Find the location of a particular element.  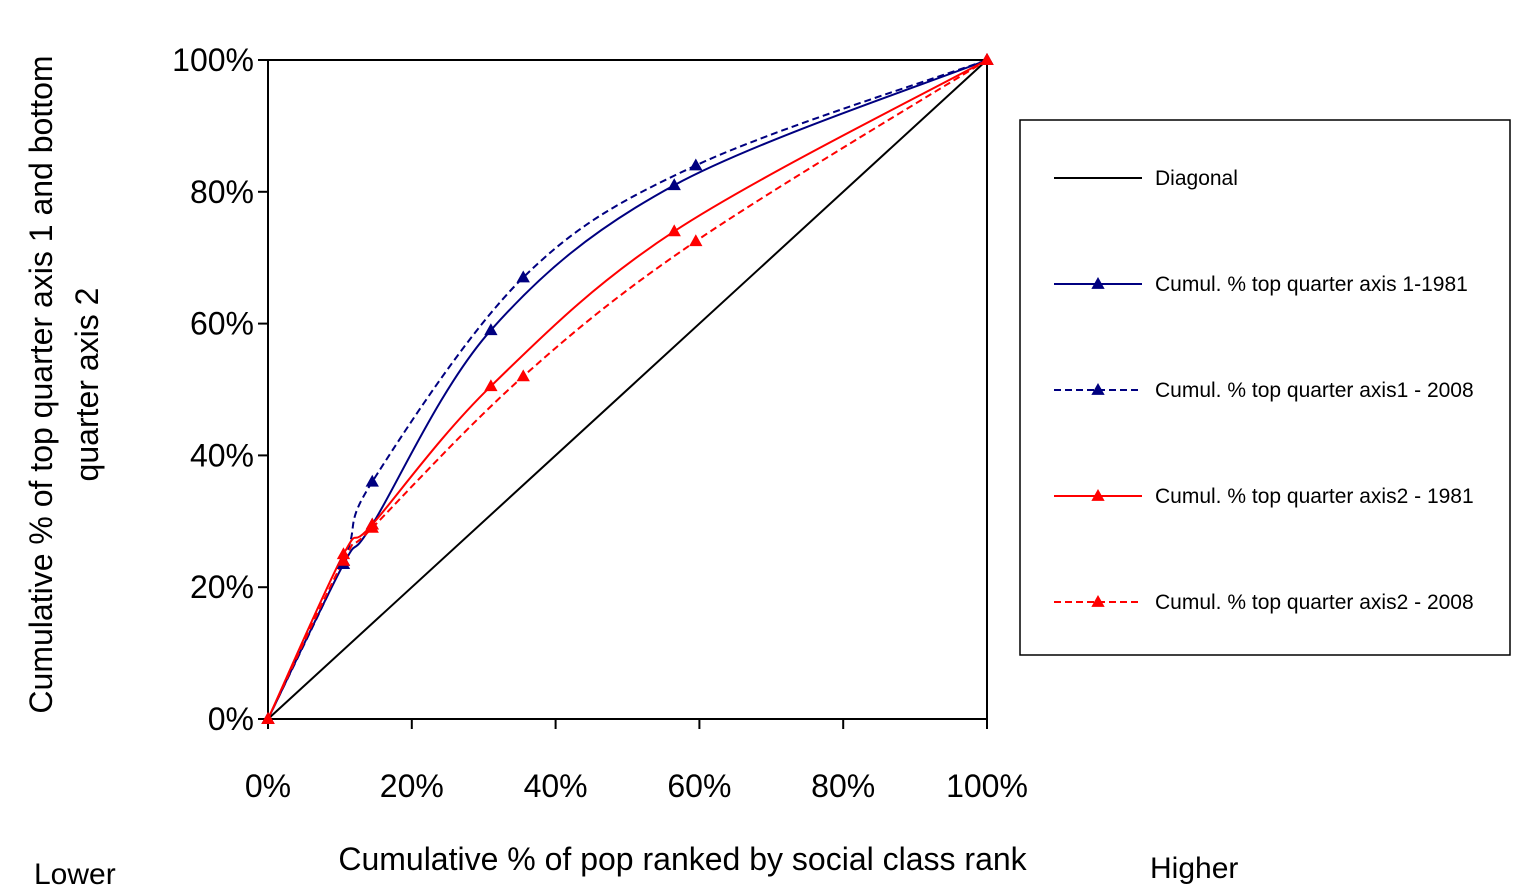

lower-label: Lower is located at coordinates (75, 874).